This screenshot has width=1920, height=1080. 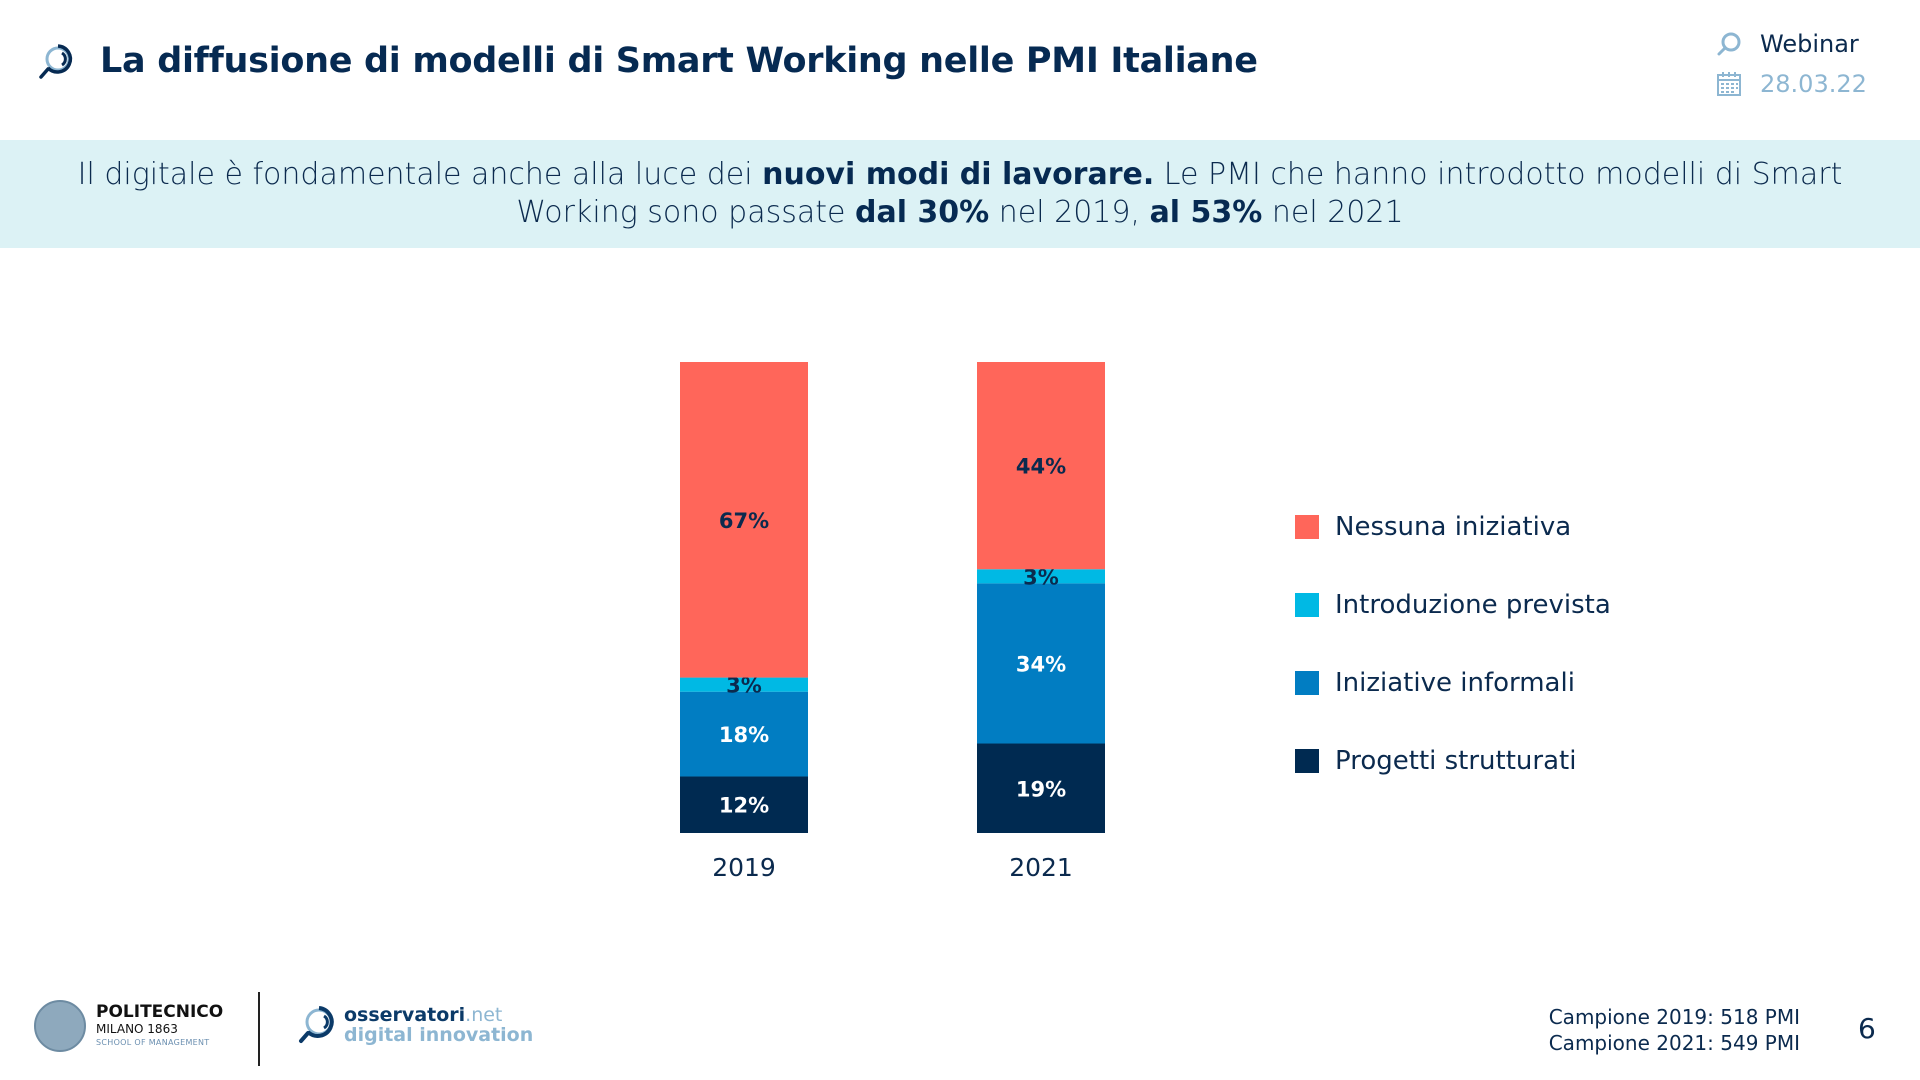 I want to click on osservatori-logo: osservatori.net digital innovation, so click(x=415, y=1025).